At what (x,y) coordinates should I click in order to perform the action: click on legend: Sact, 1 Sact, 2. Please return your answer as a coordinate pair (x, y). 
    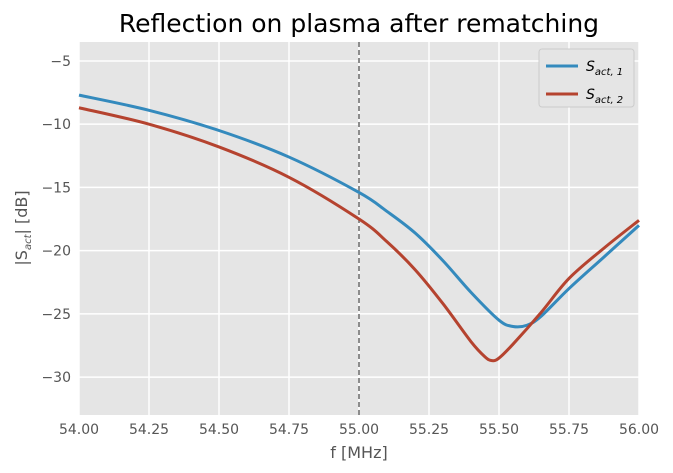
    Looking at the image, I should click on (586, 78).